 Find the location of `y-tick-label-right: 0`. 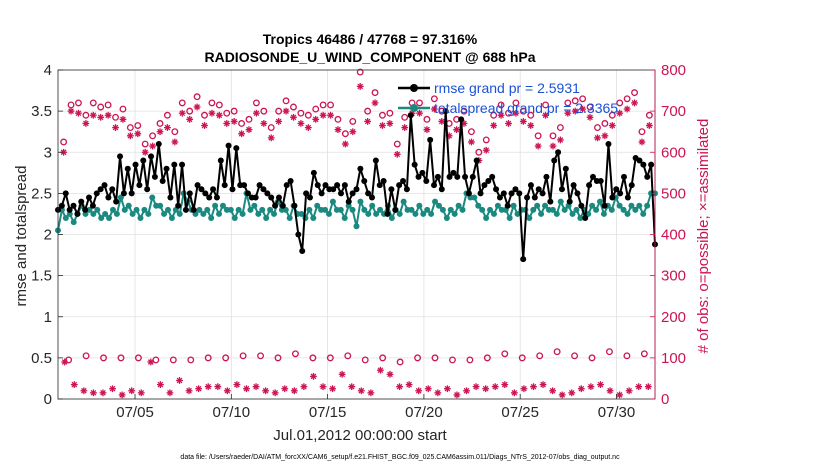

y-tick-label-right: 0 is located at coordinates (665, 399).